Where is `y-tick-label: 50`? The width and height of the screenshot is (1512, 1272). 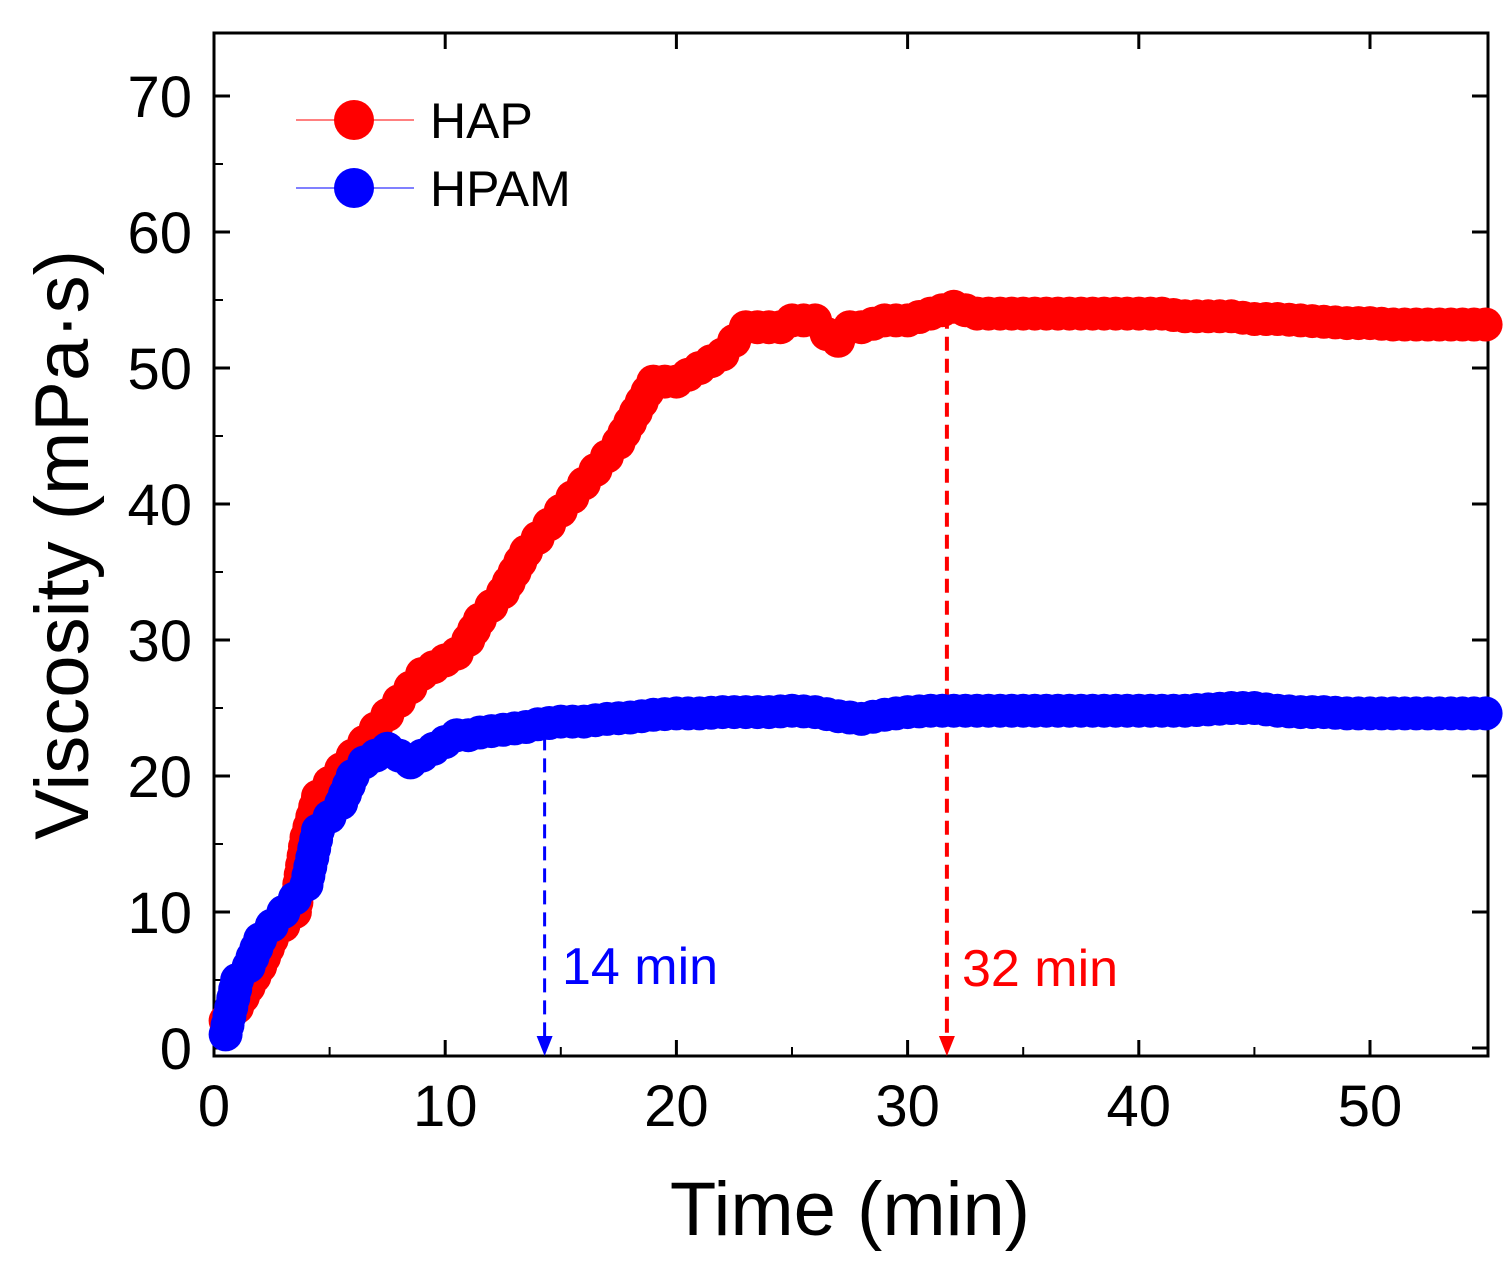
y-tick-label: 50 is located at coordinates (159, 369).